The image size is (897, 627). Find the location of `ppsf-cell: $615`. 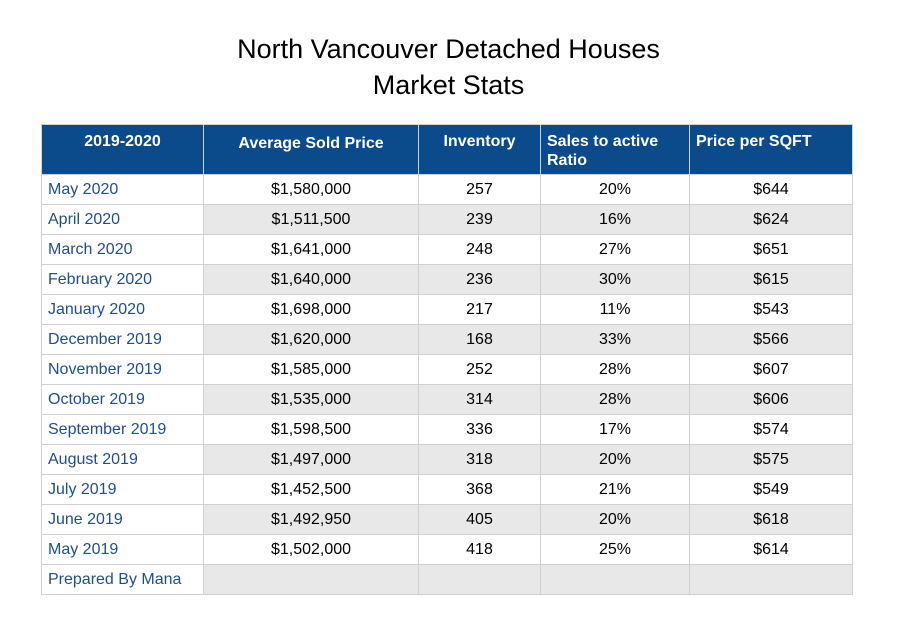

ppsf-cell: $615 is located at coordinates (771, 279).